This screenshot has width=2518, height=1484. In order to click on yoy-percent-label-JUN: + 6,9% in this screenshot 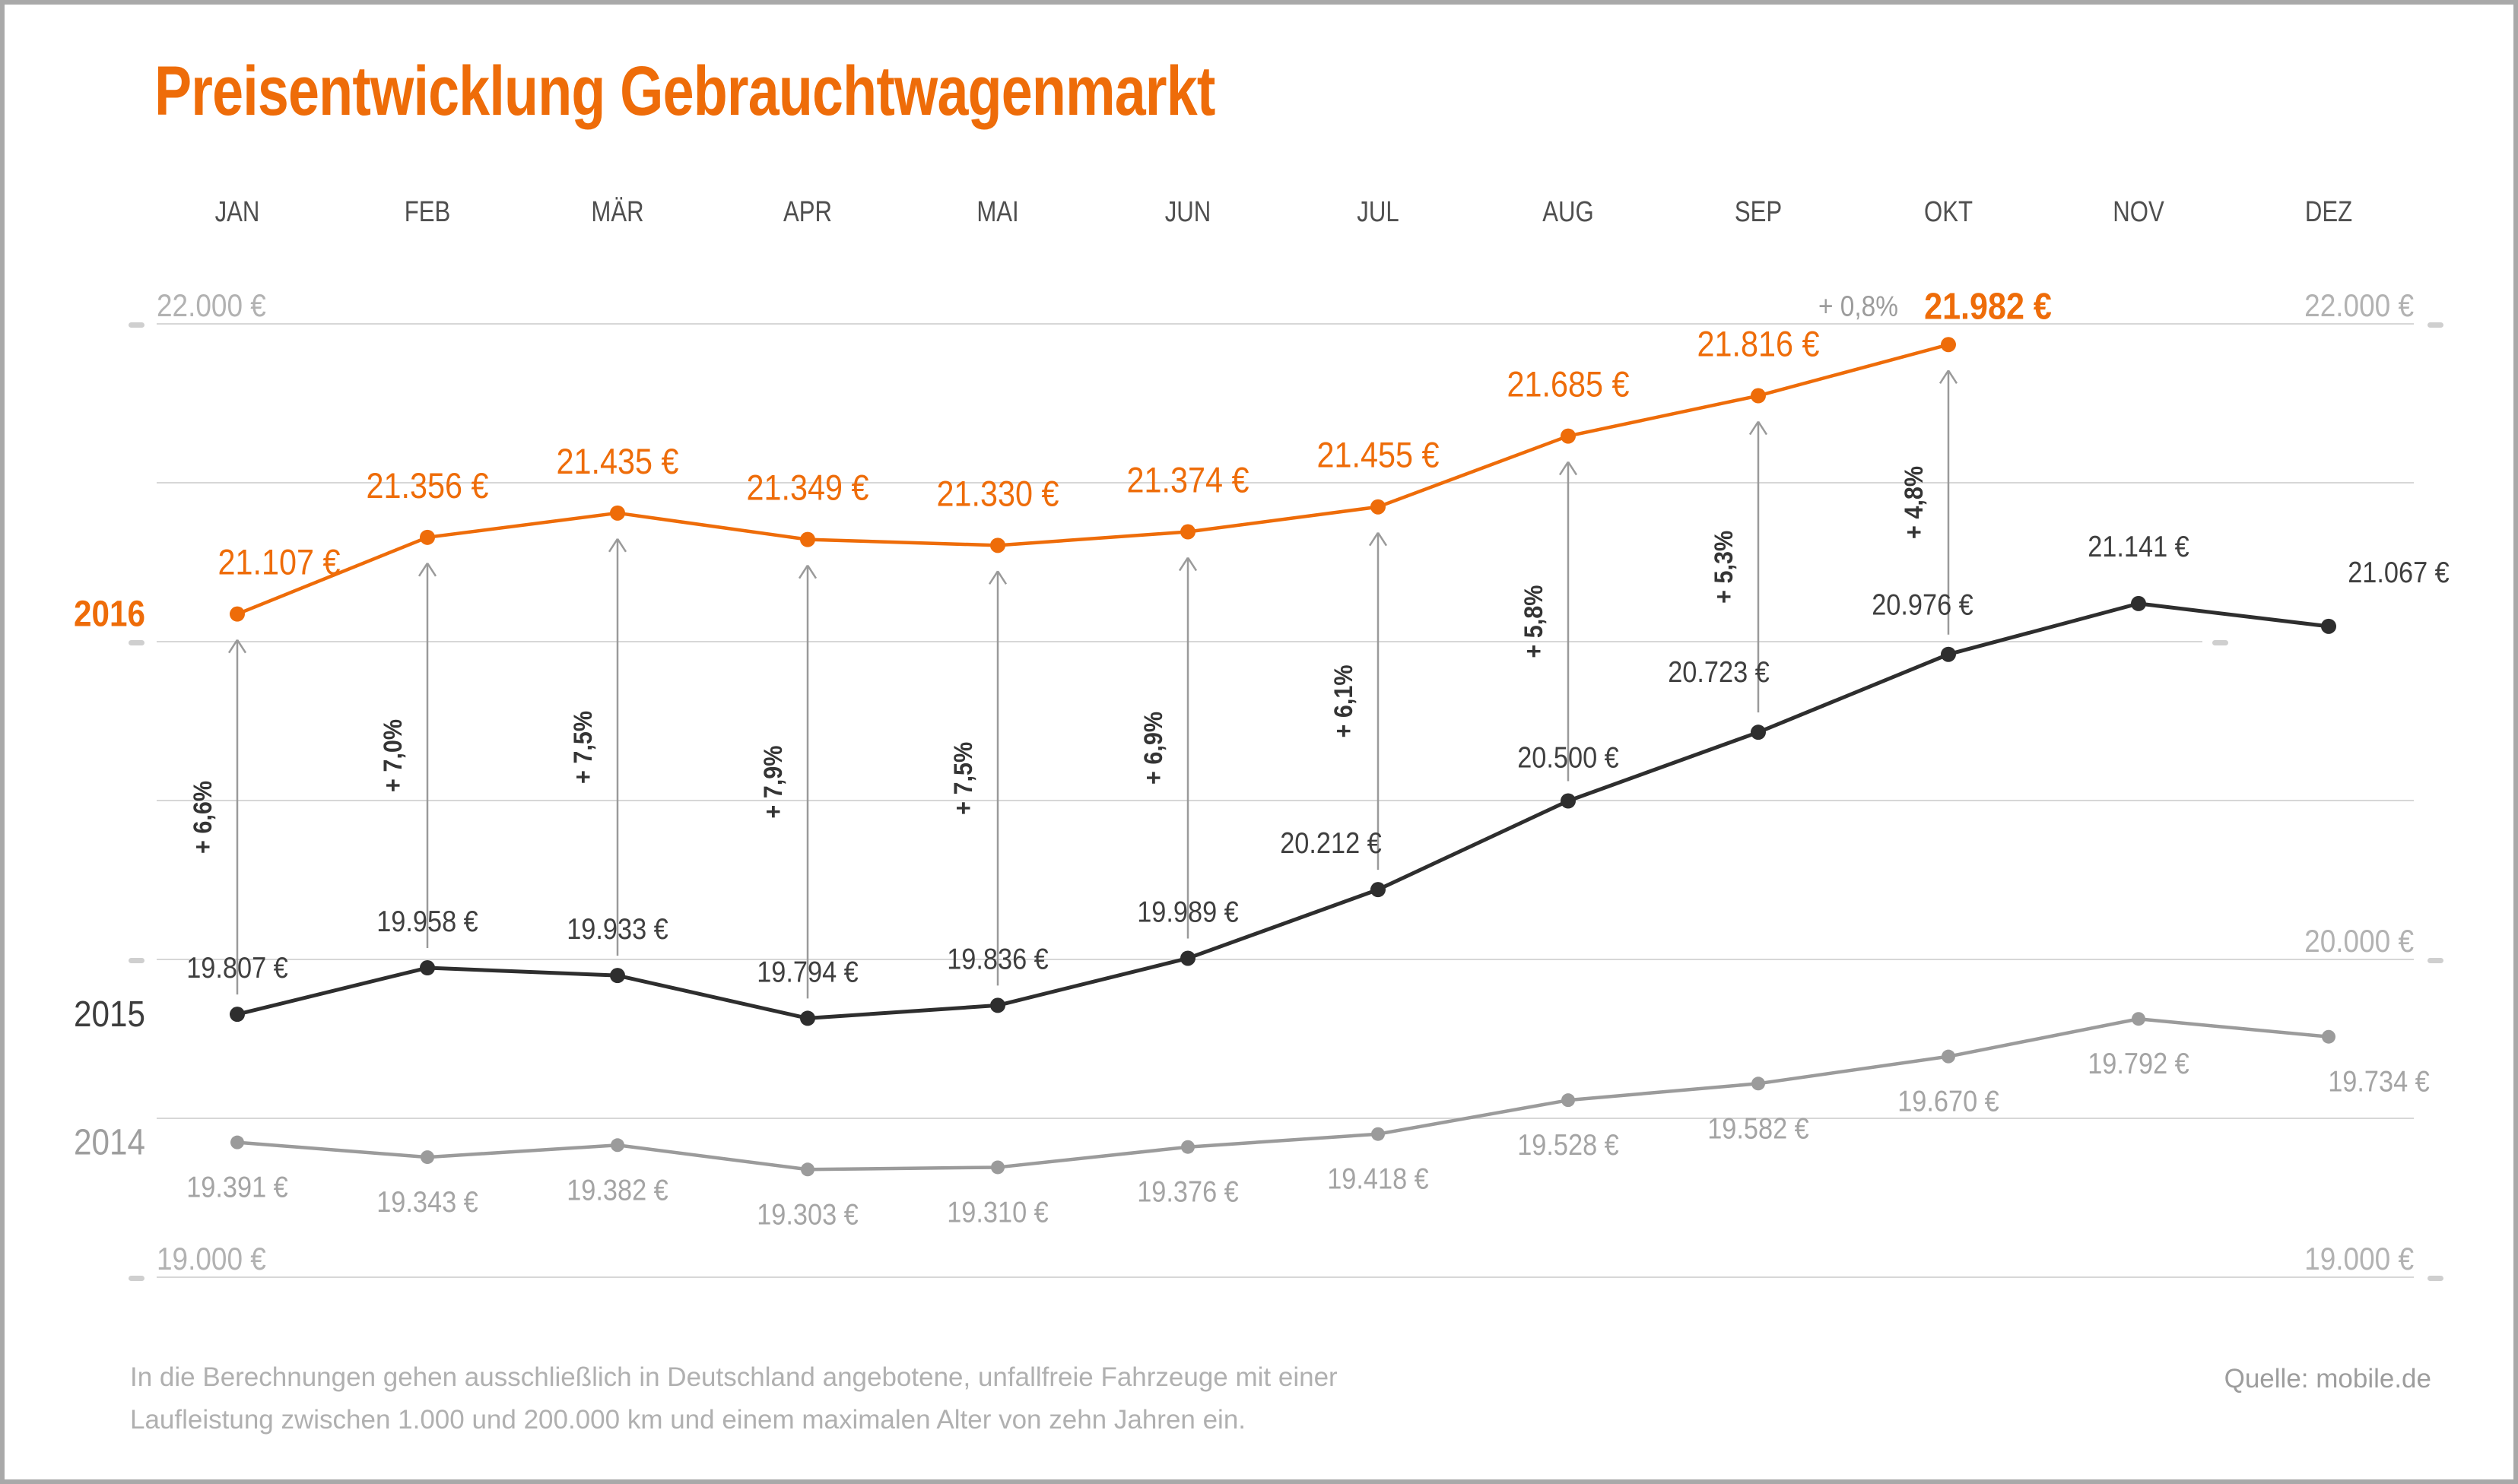, I will do `click(1153, 748)`.